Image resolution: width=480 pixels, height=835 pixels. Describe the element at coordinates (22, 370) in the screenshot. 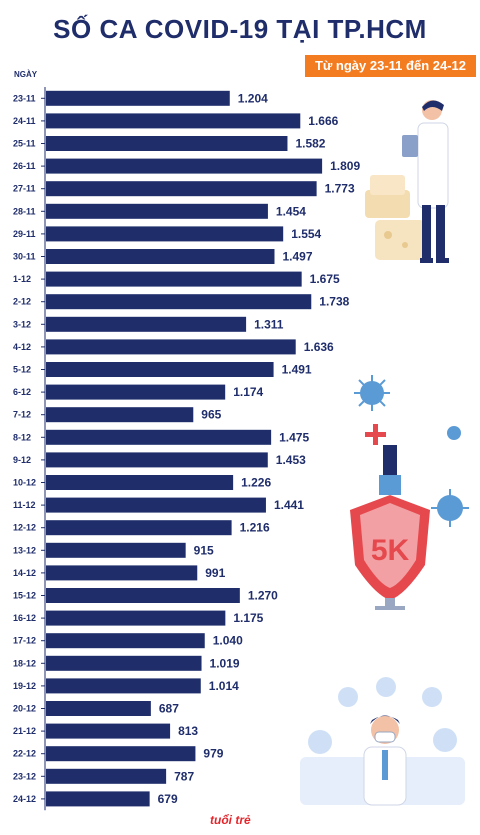

I see `date-tick-label: 5-12` at that location.